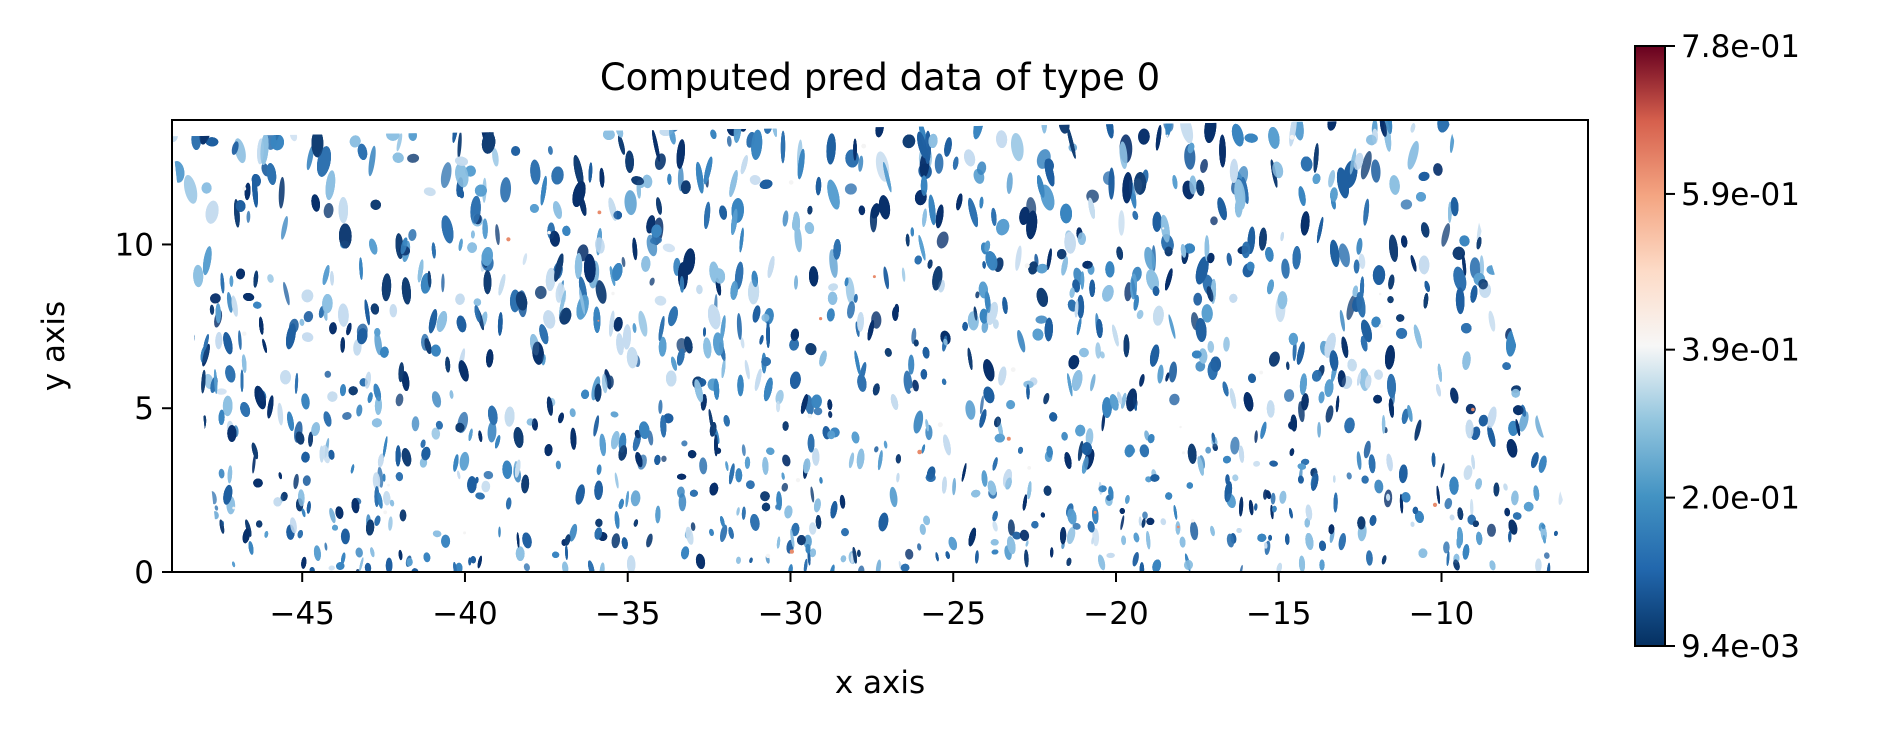 The image size is (1877, 730). Describe the element at coordinates (953, 614) in the screenshot. I see `x-tick-label: −25` at that location.